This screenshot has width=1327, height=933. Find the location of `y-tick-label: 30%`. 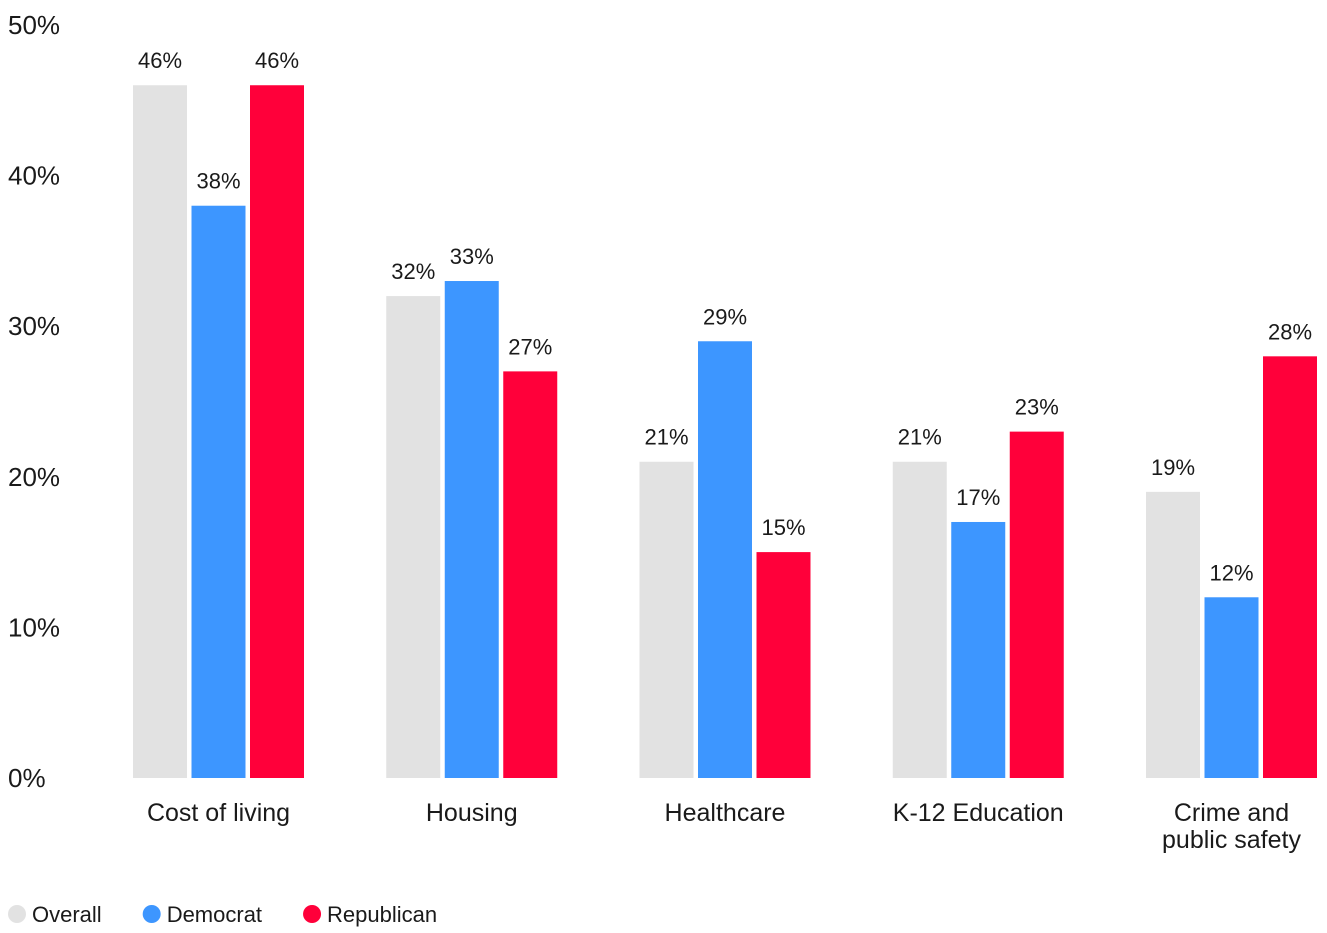

y-tick-label: 30% is located at coordinates (34, 326).